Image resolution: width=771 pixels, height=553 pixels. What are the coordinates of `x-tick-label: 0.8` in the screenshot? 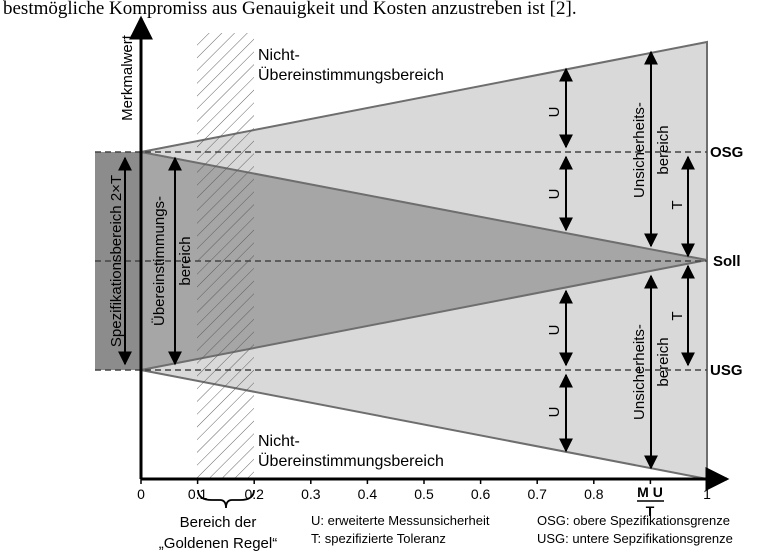 It's located at (594, 494).